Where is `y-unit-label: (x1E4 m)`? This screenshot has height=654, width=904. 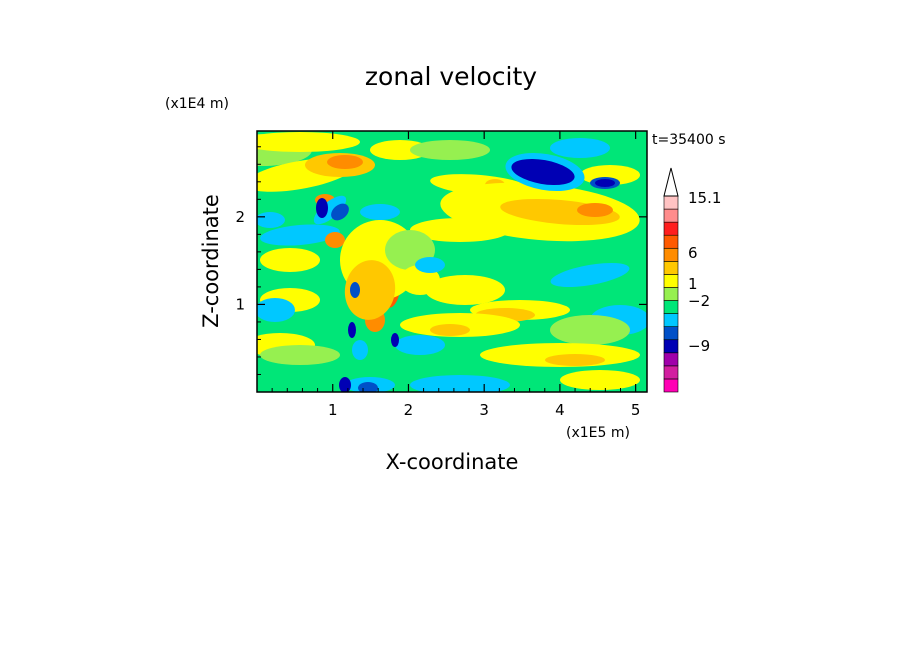 y-unit-label: (x1E4 m) is located at coordinates (197, 104).